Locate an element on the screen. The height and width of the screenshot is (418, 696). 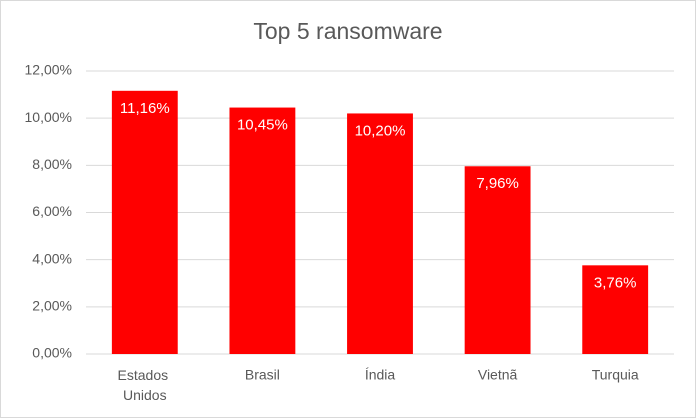
x-tick-label: Estados Unidos is located at coordinates (145, 385).